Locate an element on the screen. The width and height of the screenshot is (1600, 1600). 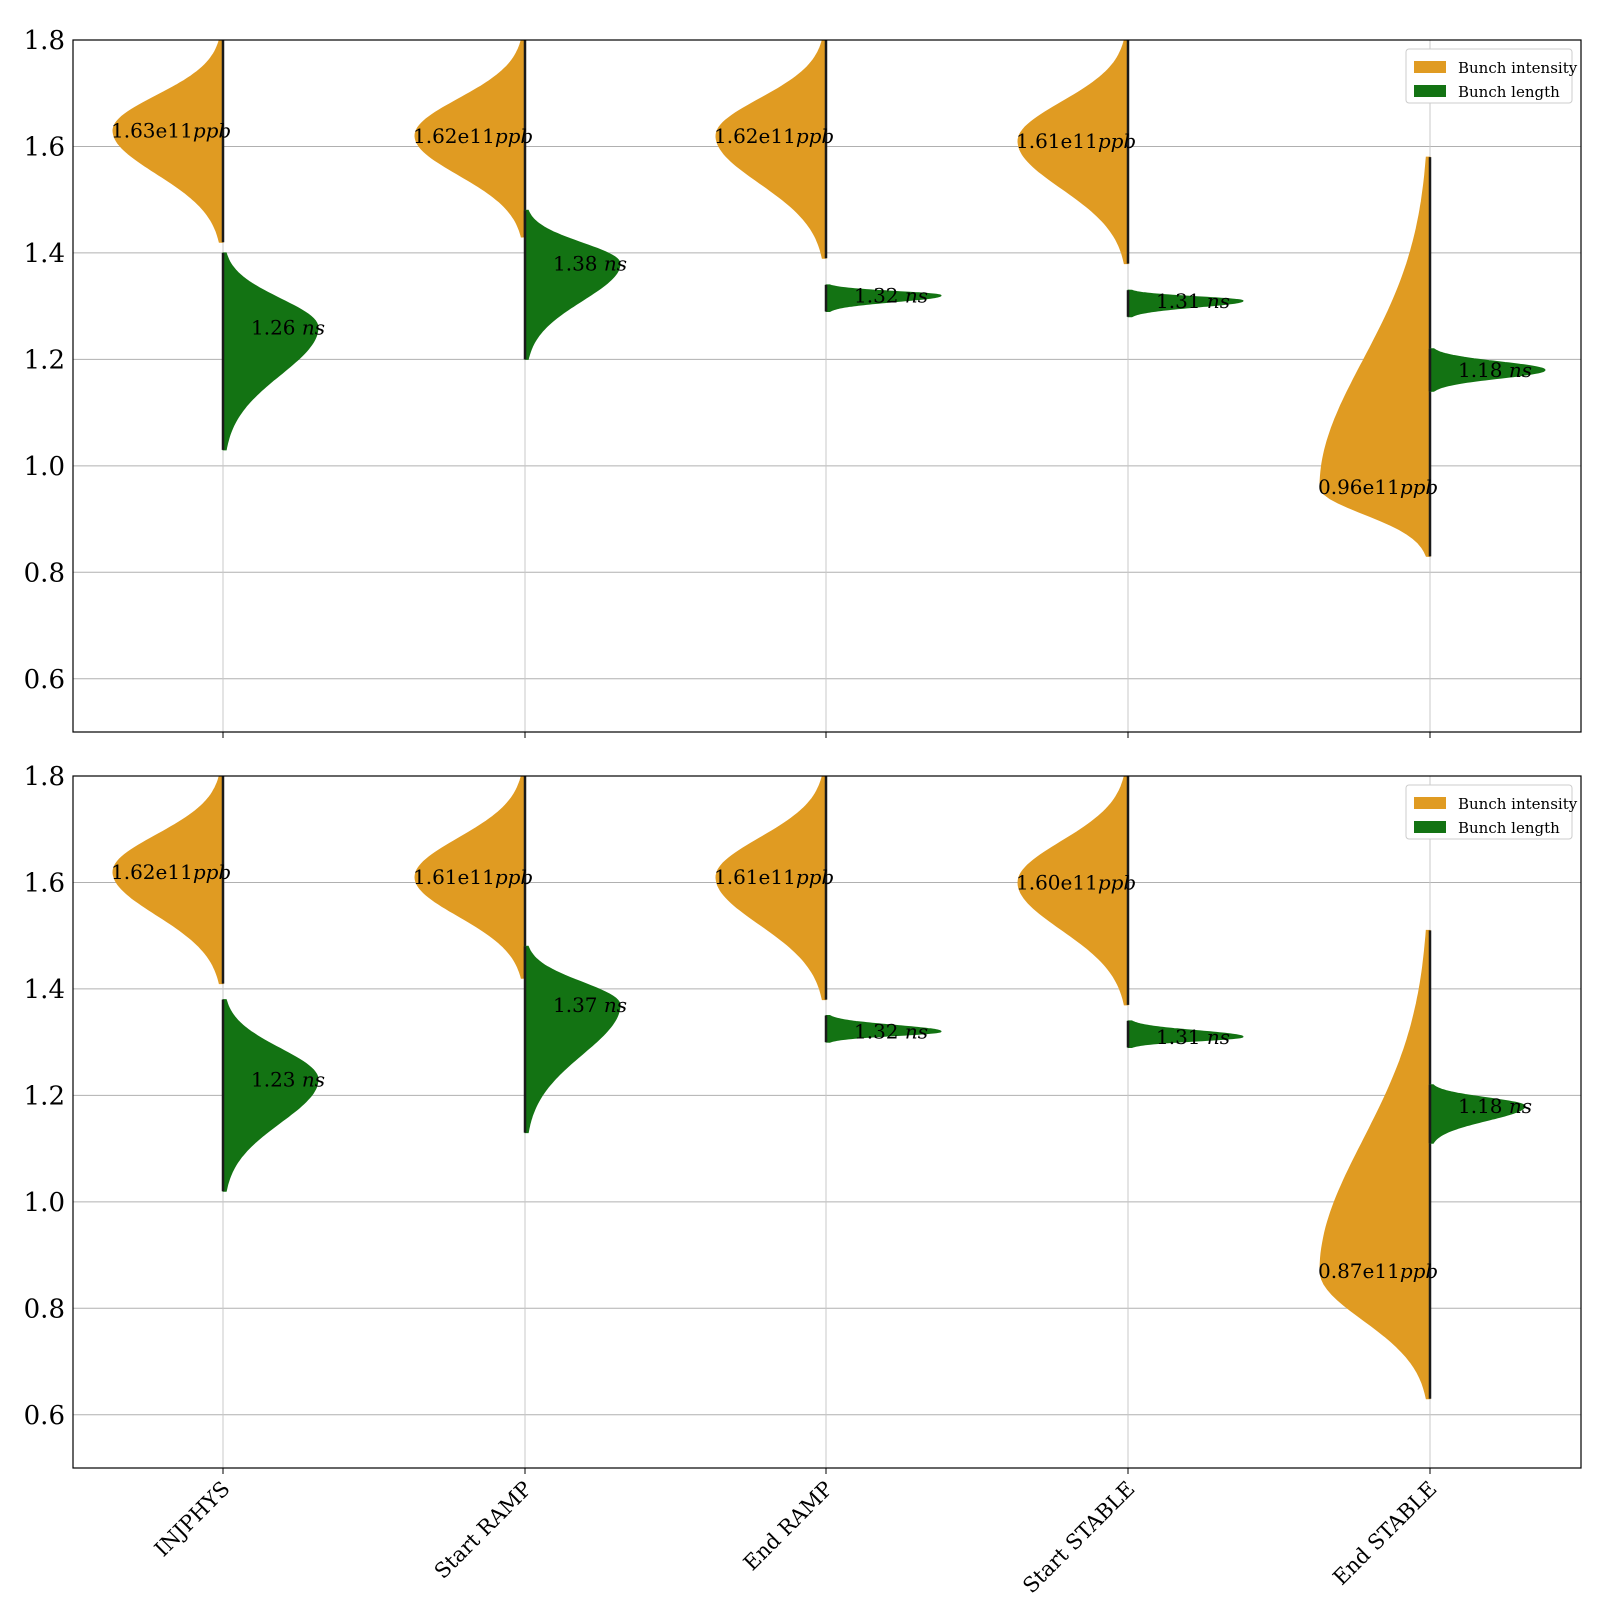
length-label: 1.37 ns is located at coordinates (590, 1005).